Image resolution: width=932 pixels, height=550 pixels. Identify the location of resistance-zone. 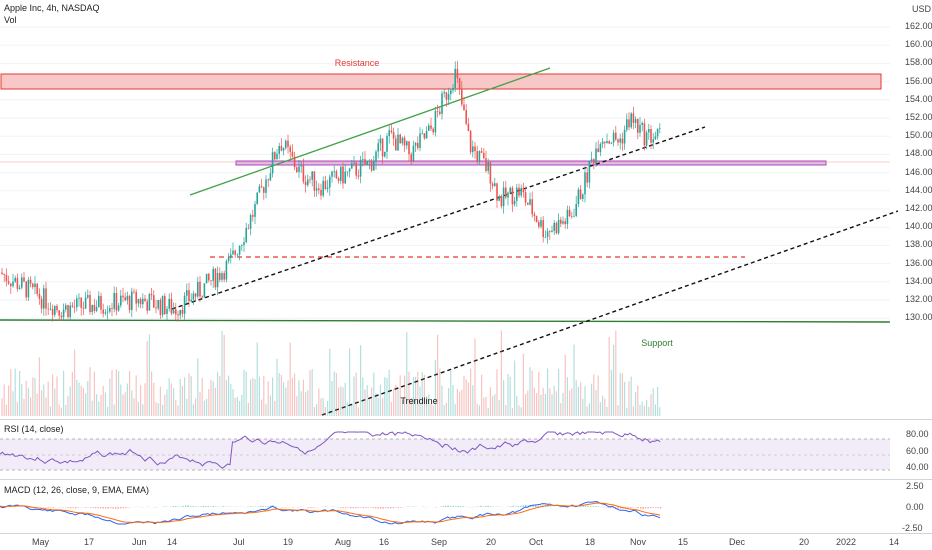
(441, 81).